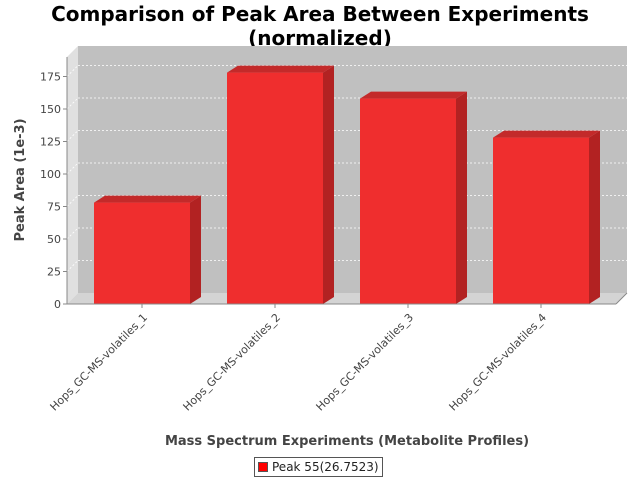 This screenshot has height=480, width=640. What do you see at coordinates (263, 467) in the screenshot?
I see `legend-swatch` at bounding box center [263, 467].